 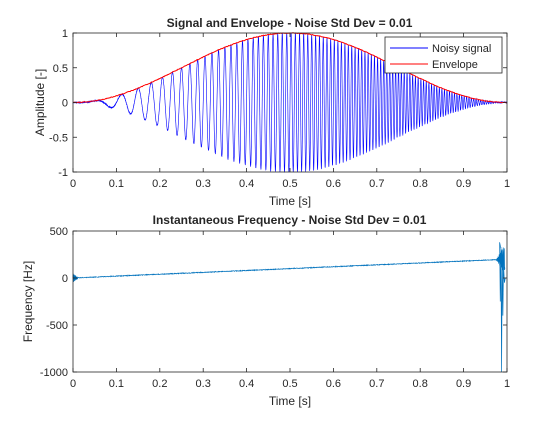 I want to click on signal-legend: Noisy signal Envelope, so click(x=443, y=55).